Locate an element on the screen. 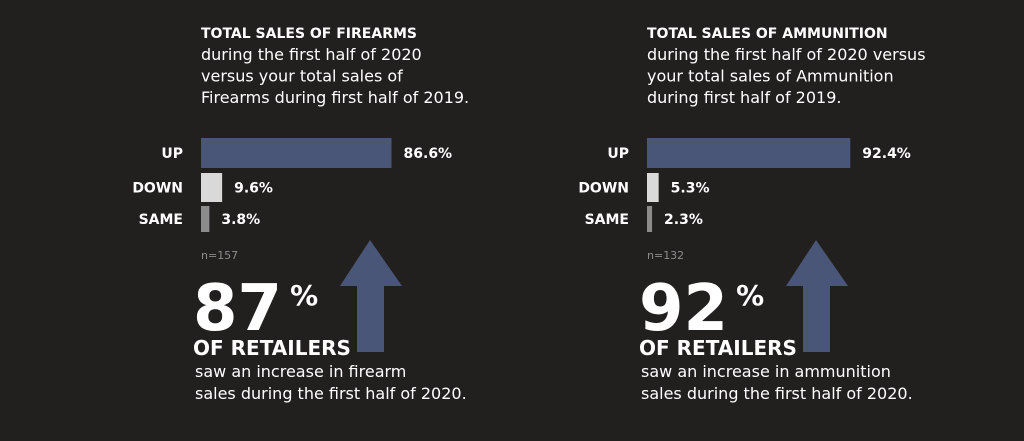  chart-title: TOTAL SALES OF FIREARMS is located at coordinates (309, 34).